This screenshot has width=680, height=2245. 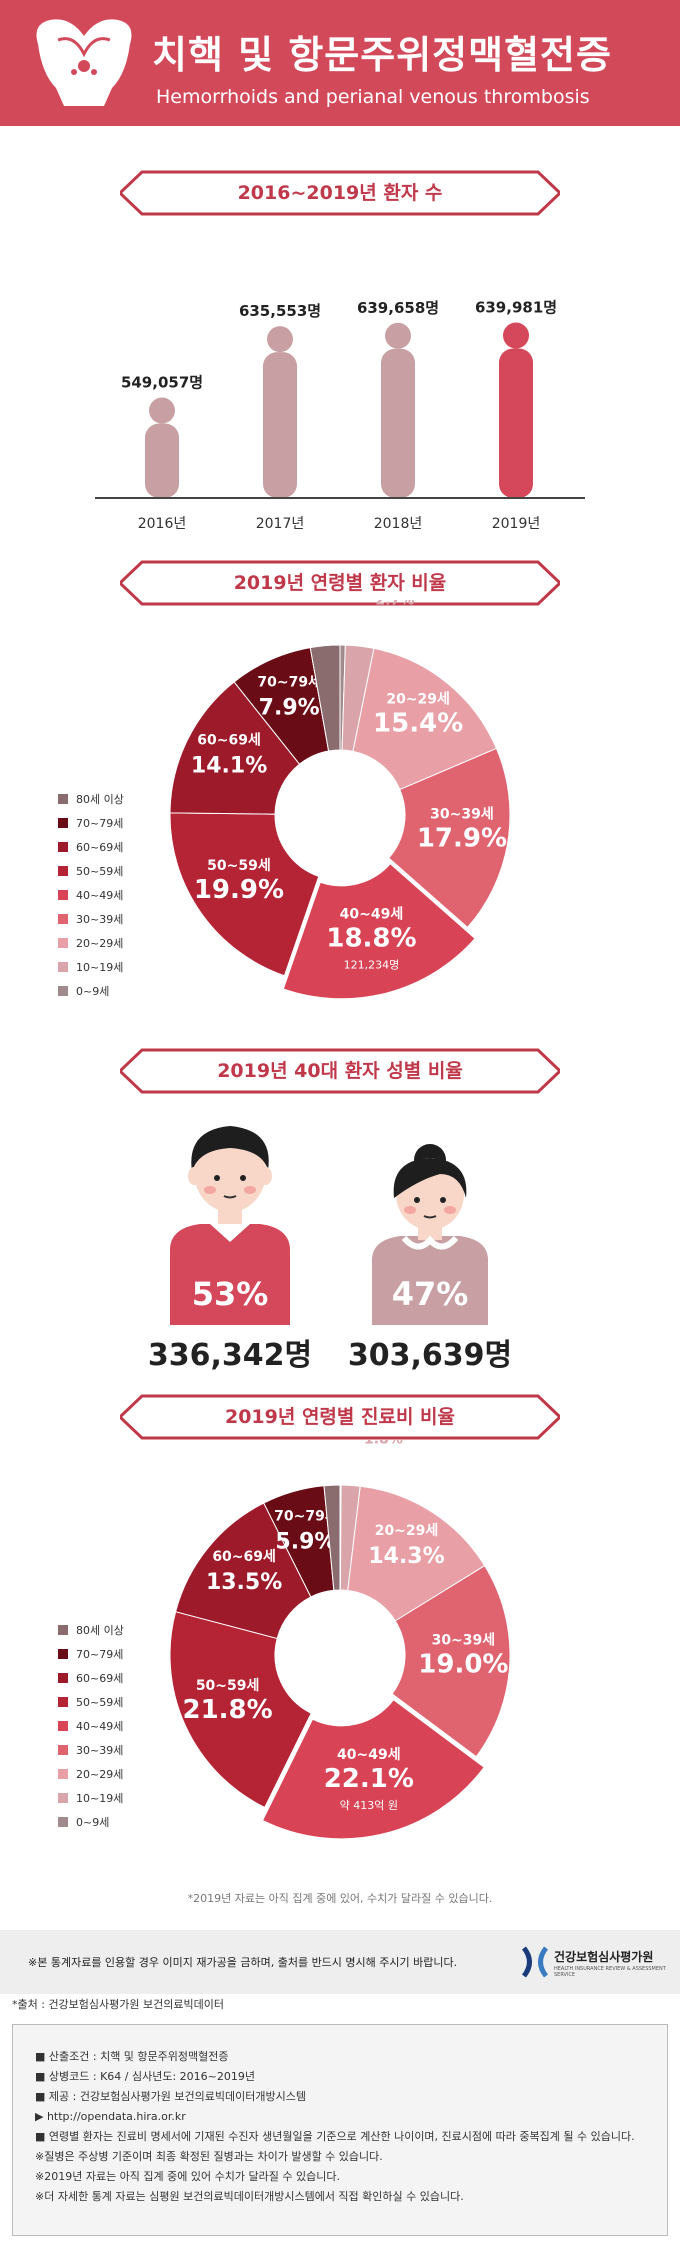 What do you see at coordinates (280, 524) in the screenshot?
I see `bar-category-label: 2017년` at bounding box center [280, 524].